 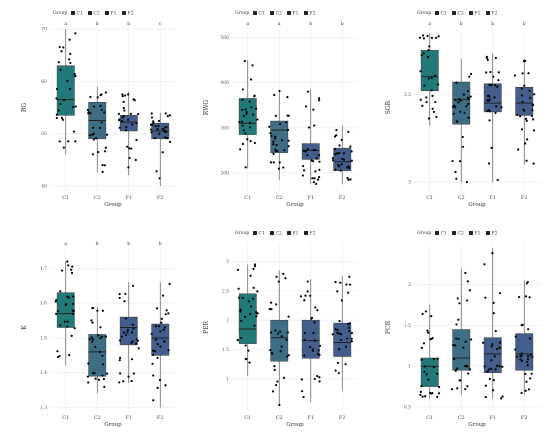 What do you see at coordinates (224, 83) in the screenshot?
I see `y-tick-label: 400` at bounding box center [224, 83].